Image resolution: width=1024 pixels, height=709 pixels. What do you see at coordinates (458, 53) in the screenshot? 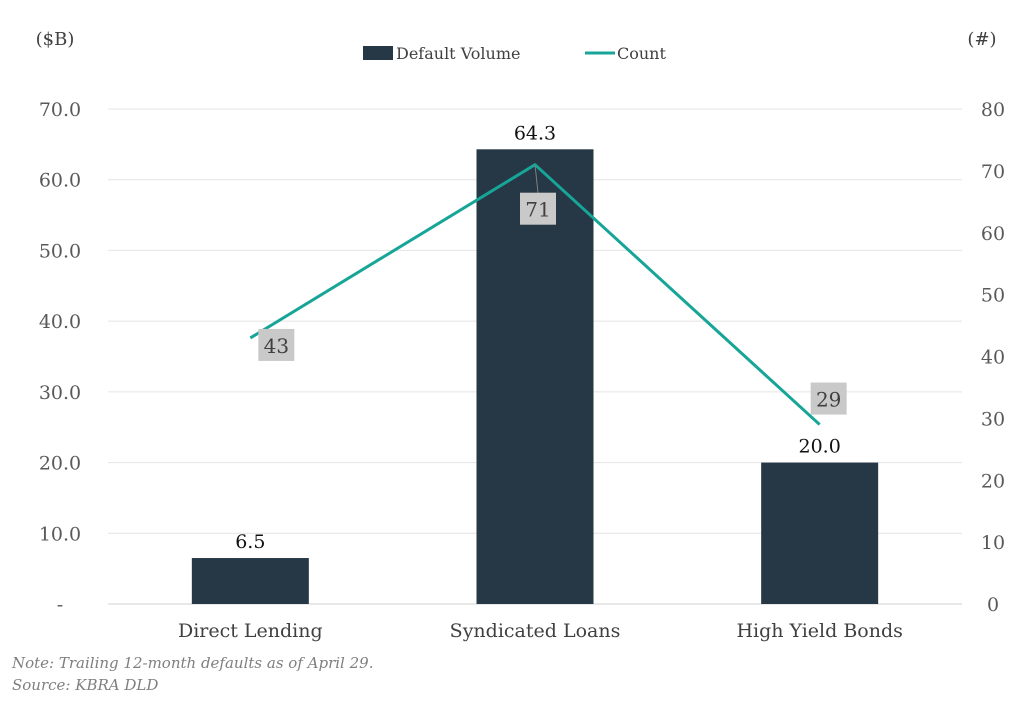
I see `legend-label-default-volume: Default Volume` at bounding box center [458, 53].